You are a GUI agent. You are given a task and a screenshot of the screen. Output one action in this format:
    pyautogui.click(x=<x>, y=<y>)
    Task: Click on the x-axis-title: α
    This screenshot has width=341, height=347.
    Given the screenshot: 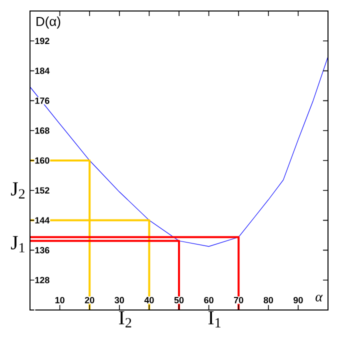 What is the action you would take?
    pyautogui.click(x=319, y=298)
    